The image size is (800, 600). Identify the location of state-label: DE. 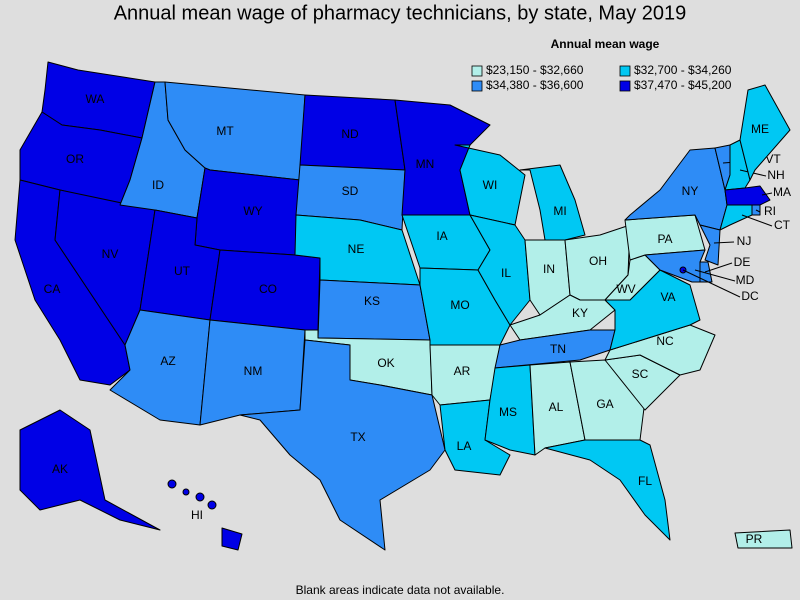
(742, 262).